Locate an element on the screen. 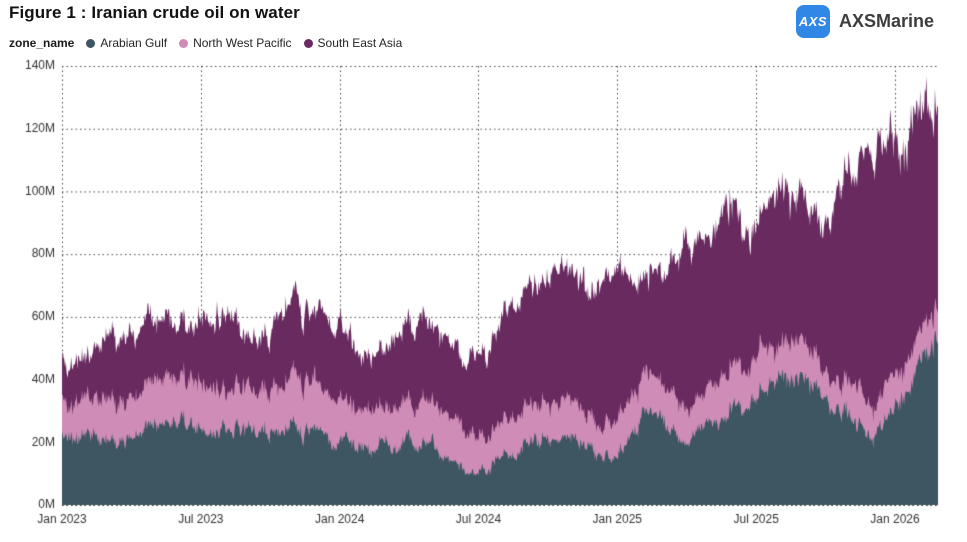 The image size is (967, 542). figure-title: Figure 1 : Iranian crude oil on water is located at coordinates (154, 12).